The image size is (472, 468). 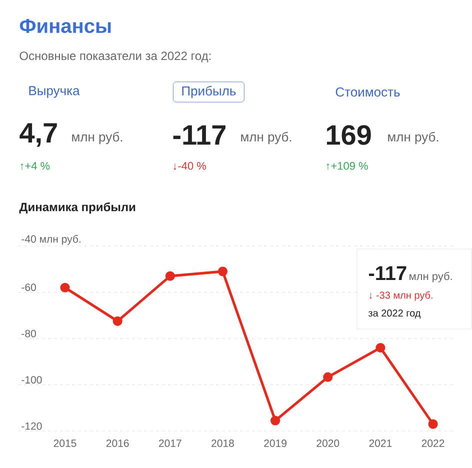 What do you see at coordinates (65, 26) in the screenshot?
I see `text: Финансы` at bounding box center [65, 26].